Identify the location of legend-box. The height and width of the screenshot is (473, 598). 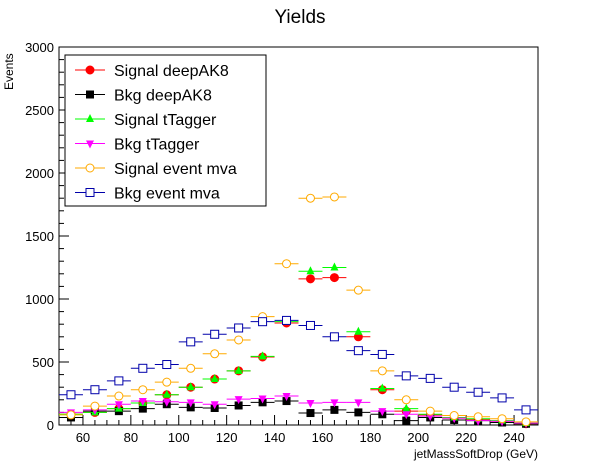
(165, 130).